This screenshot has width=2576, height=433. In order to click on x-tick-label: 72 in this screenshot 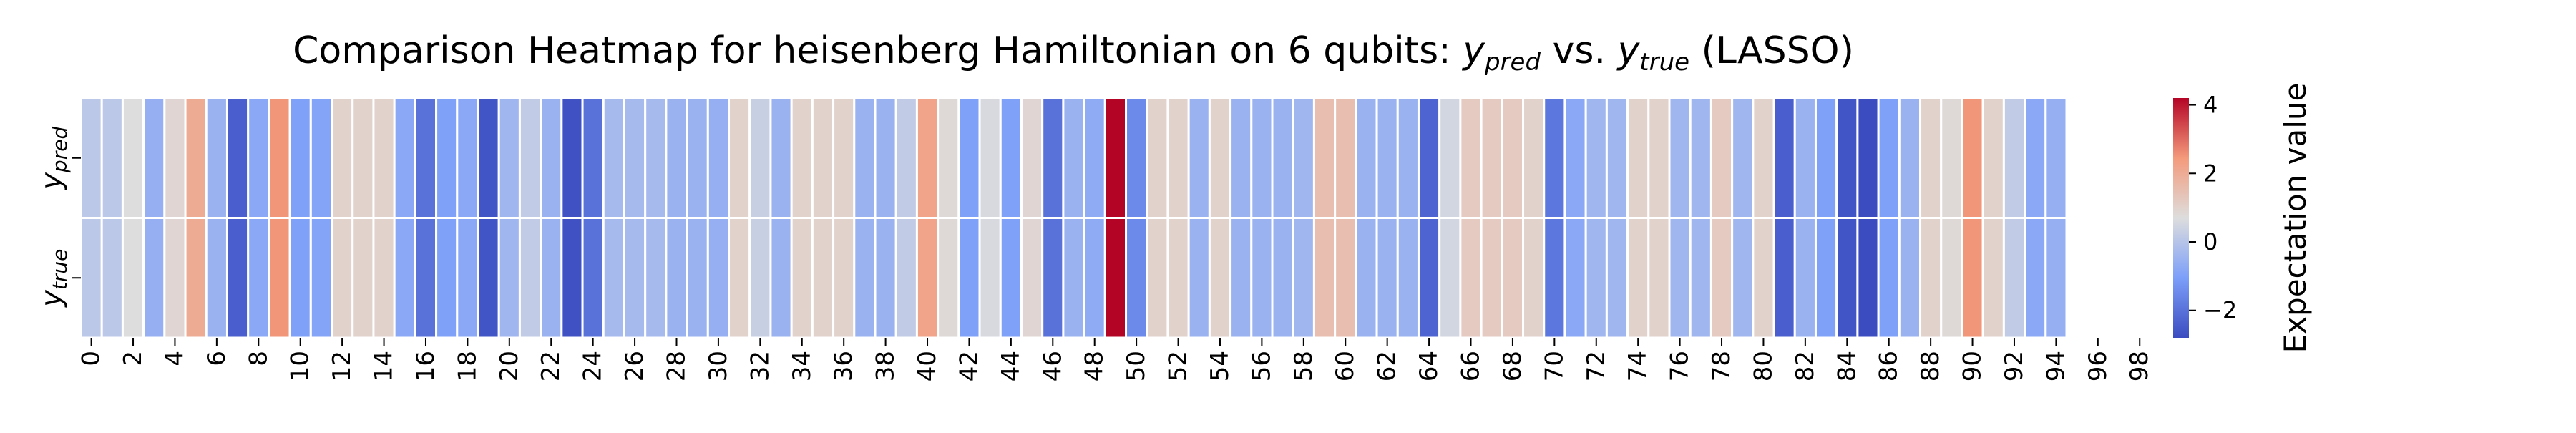, I will do `click(1596, 366)`.